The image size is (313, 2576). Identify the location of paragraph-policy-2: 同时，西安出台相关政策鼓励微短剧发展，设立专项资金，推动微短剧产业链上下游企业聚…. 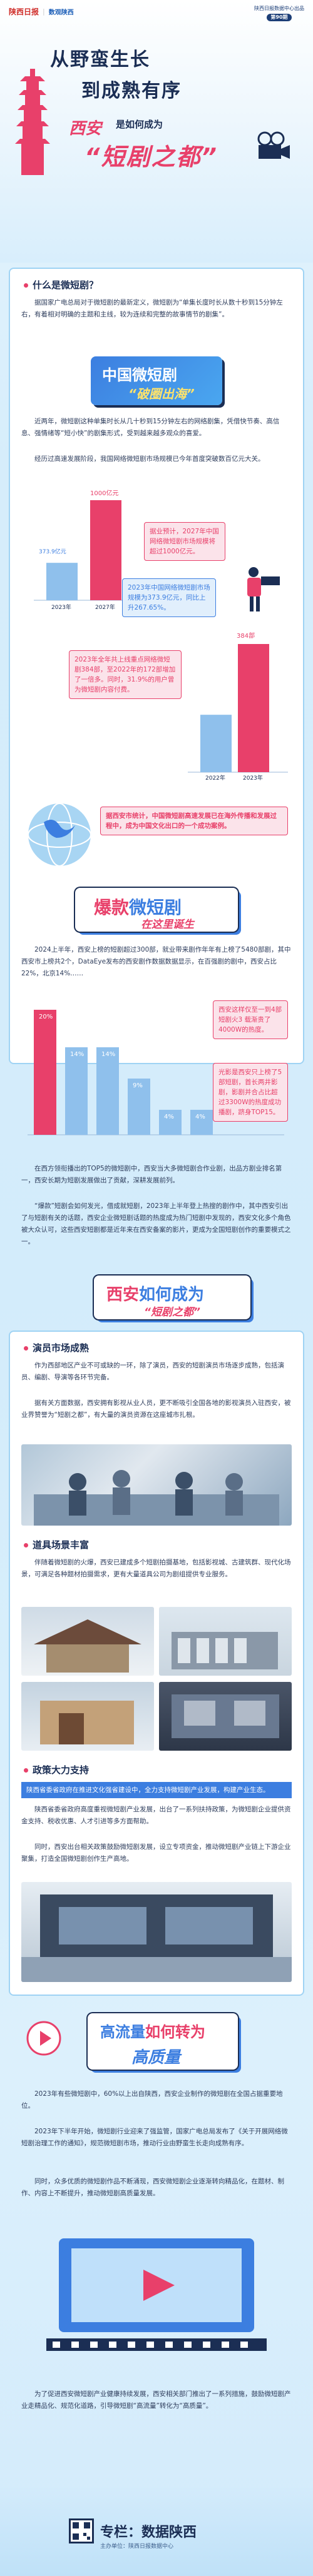
(156, 1853).